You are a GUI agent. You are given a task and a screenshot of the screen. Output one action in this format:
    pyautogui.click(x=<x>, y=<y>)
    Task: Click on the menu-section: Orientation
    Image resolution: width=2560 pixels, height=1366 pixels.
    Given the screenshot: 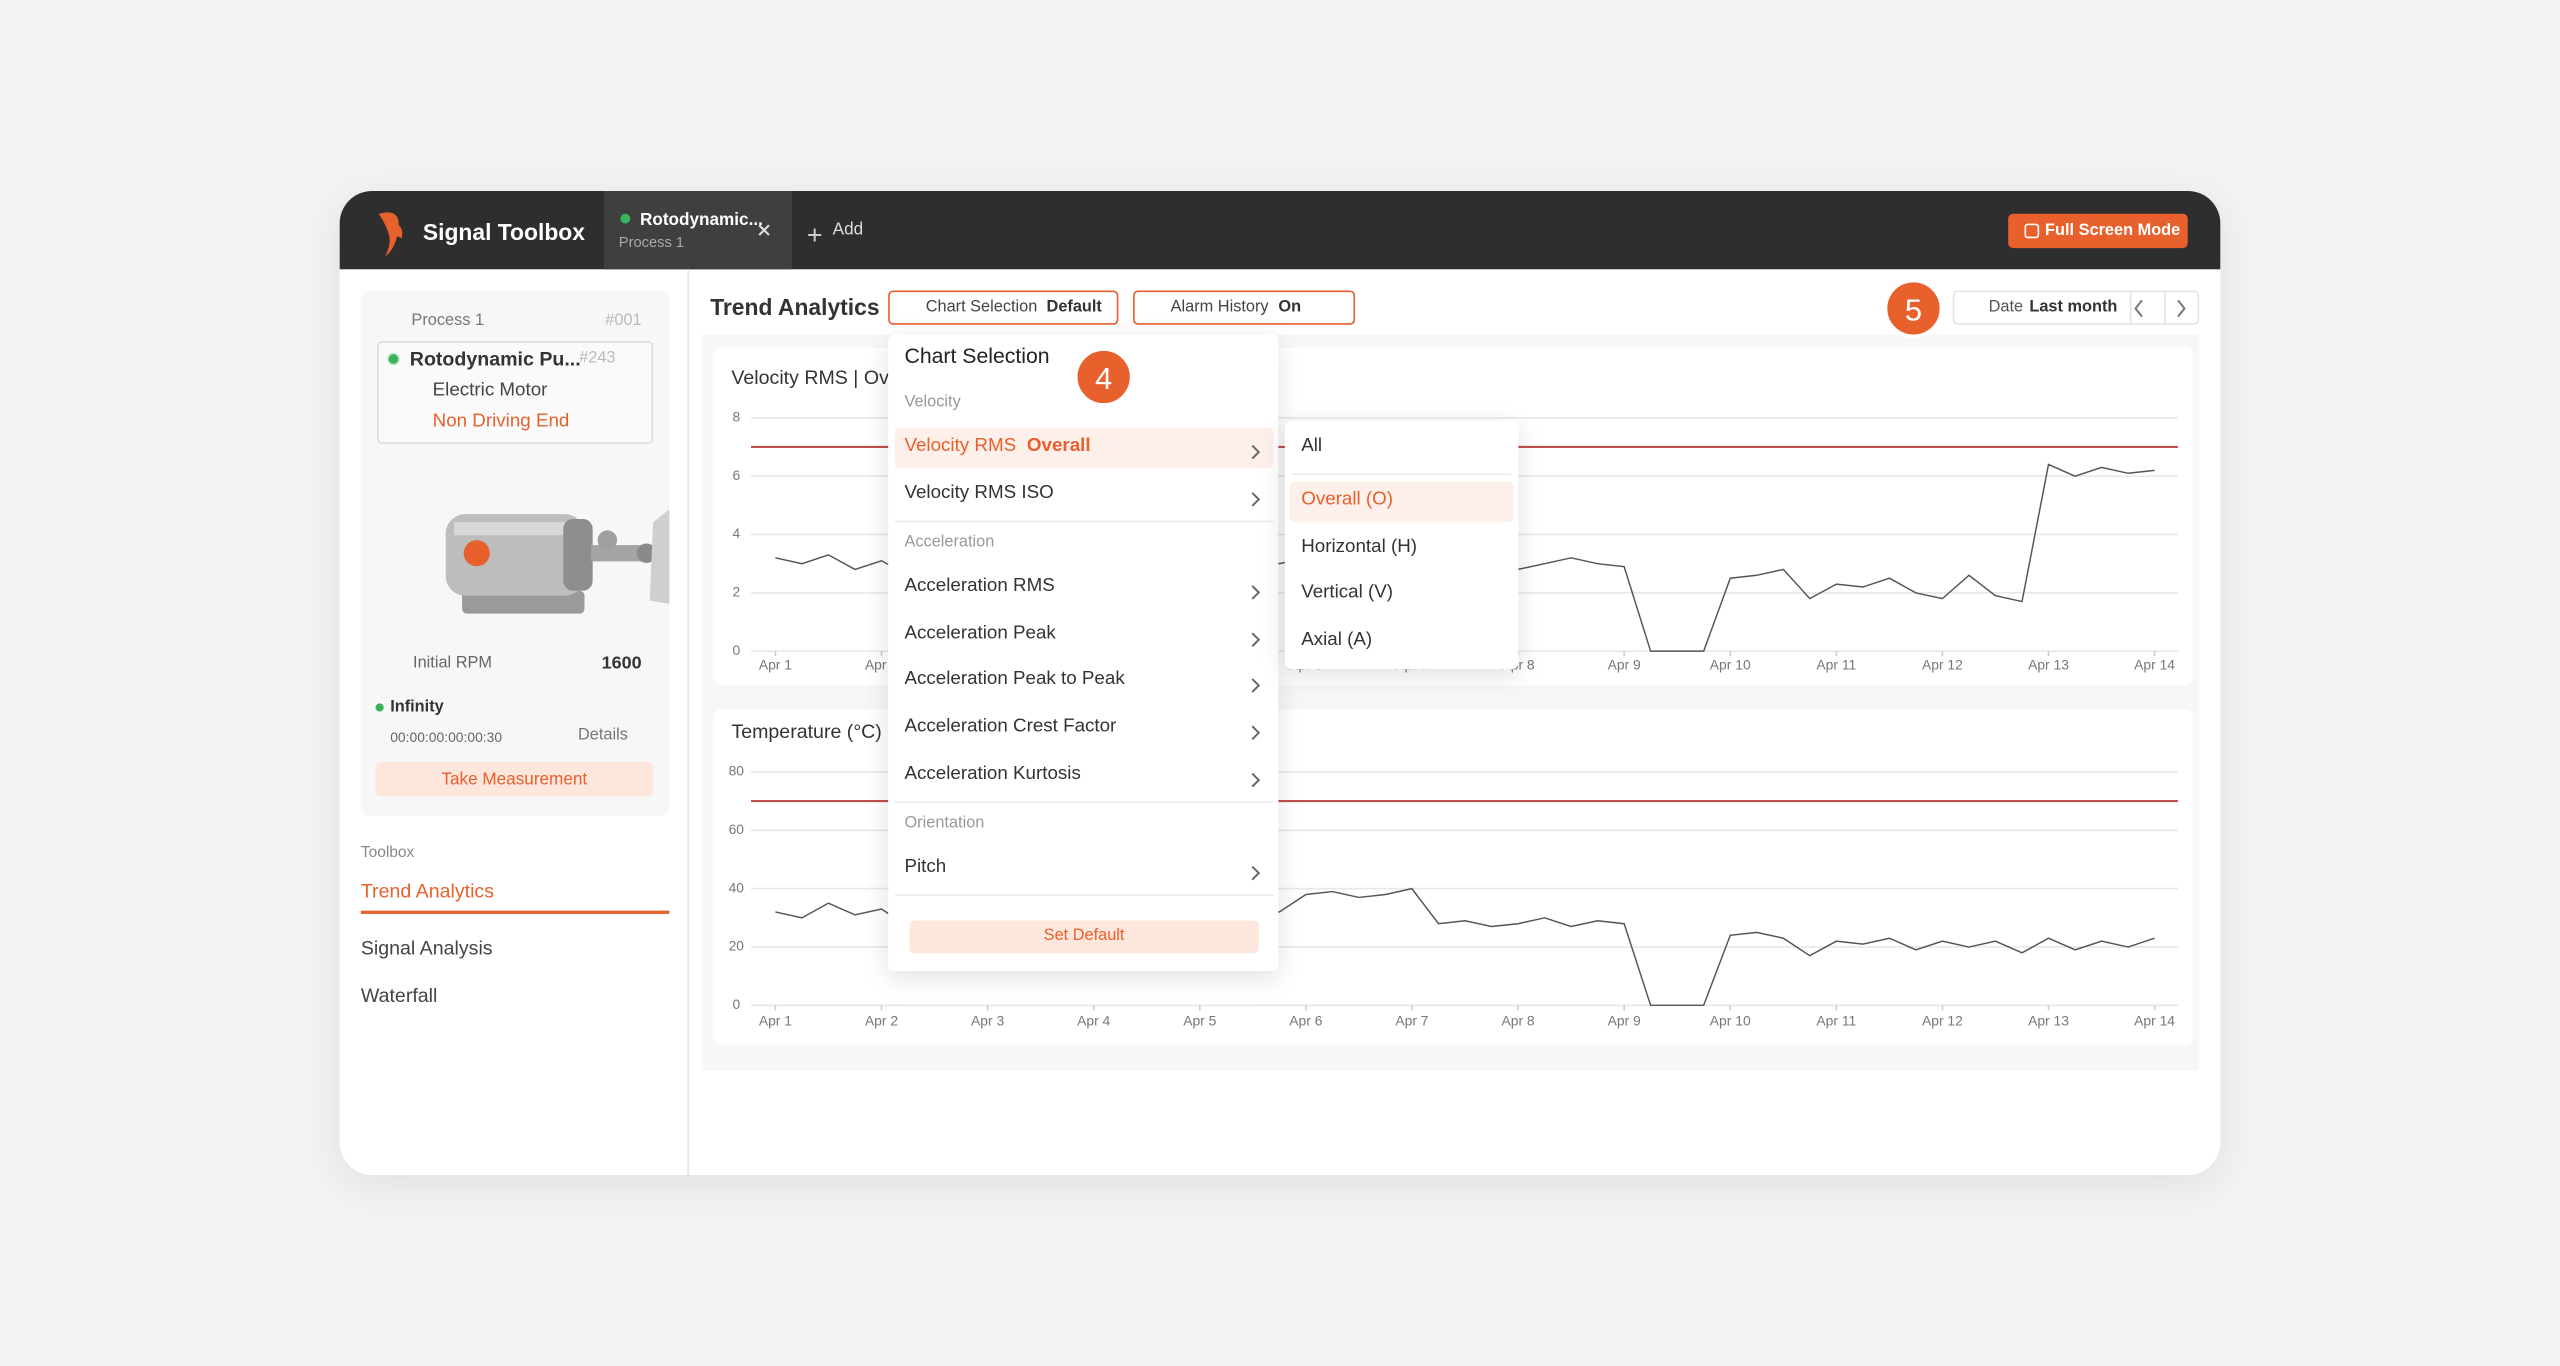 What is the action you would take?
    pyautogui.click(x=944, y=823)
    